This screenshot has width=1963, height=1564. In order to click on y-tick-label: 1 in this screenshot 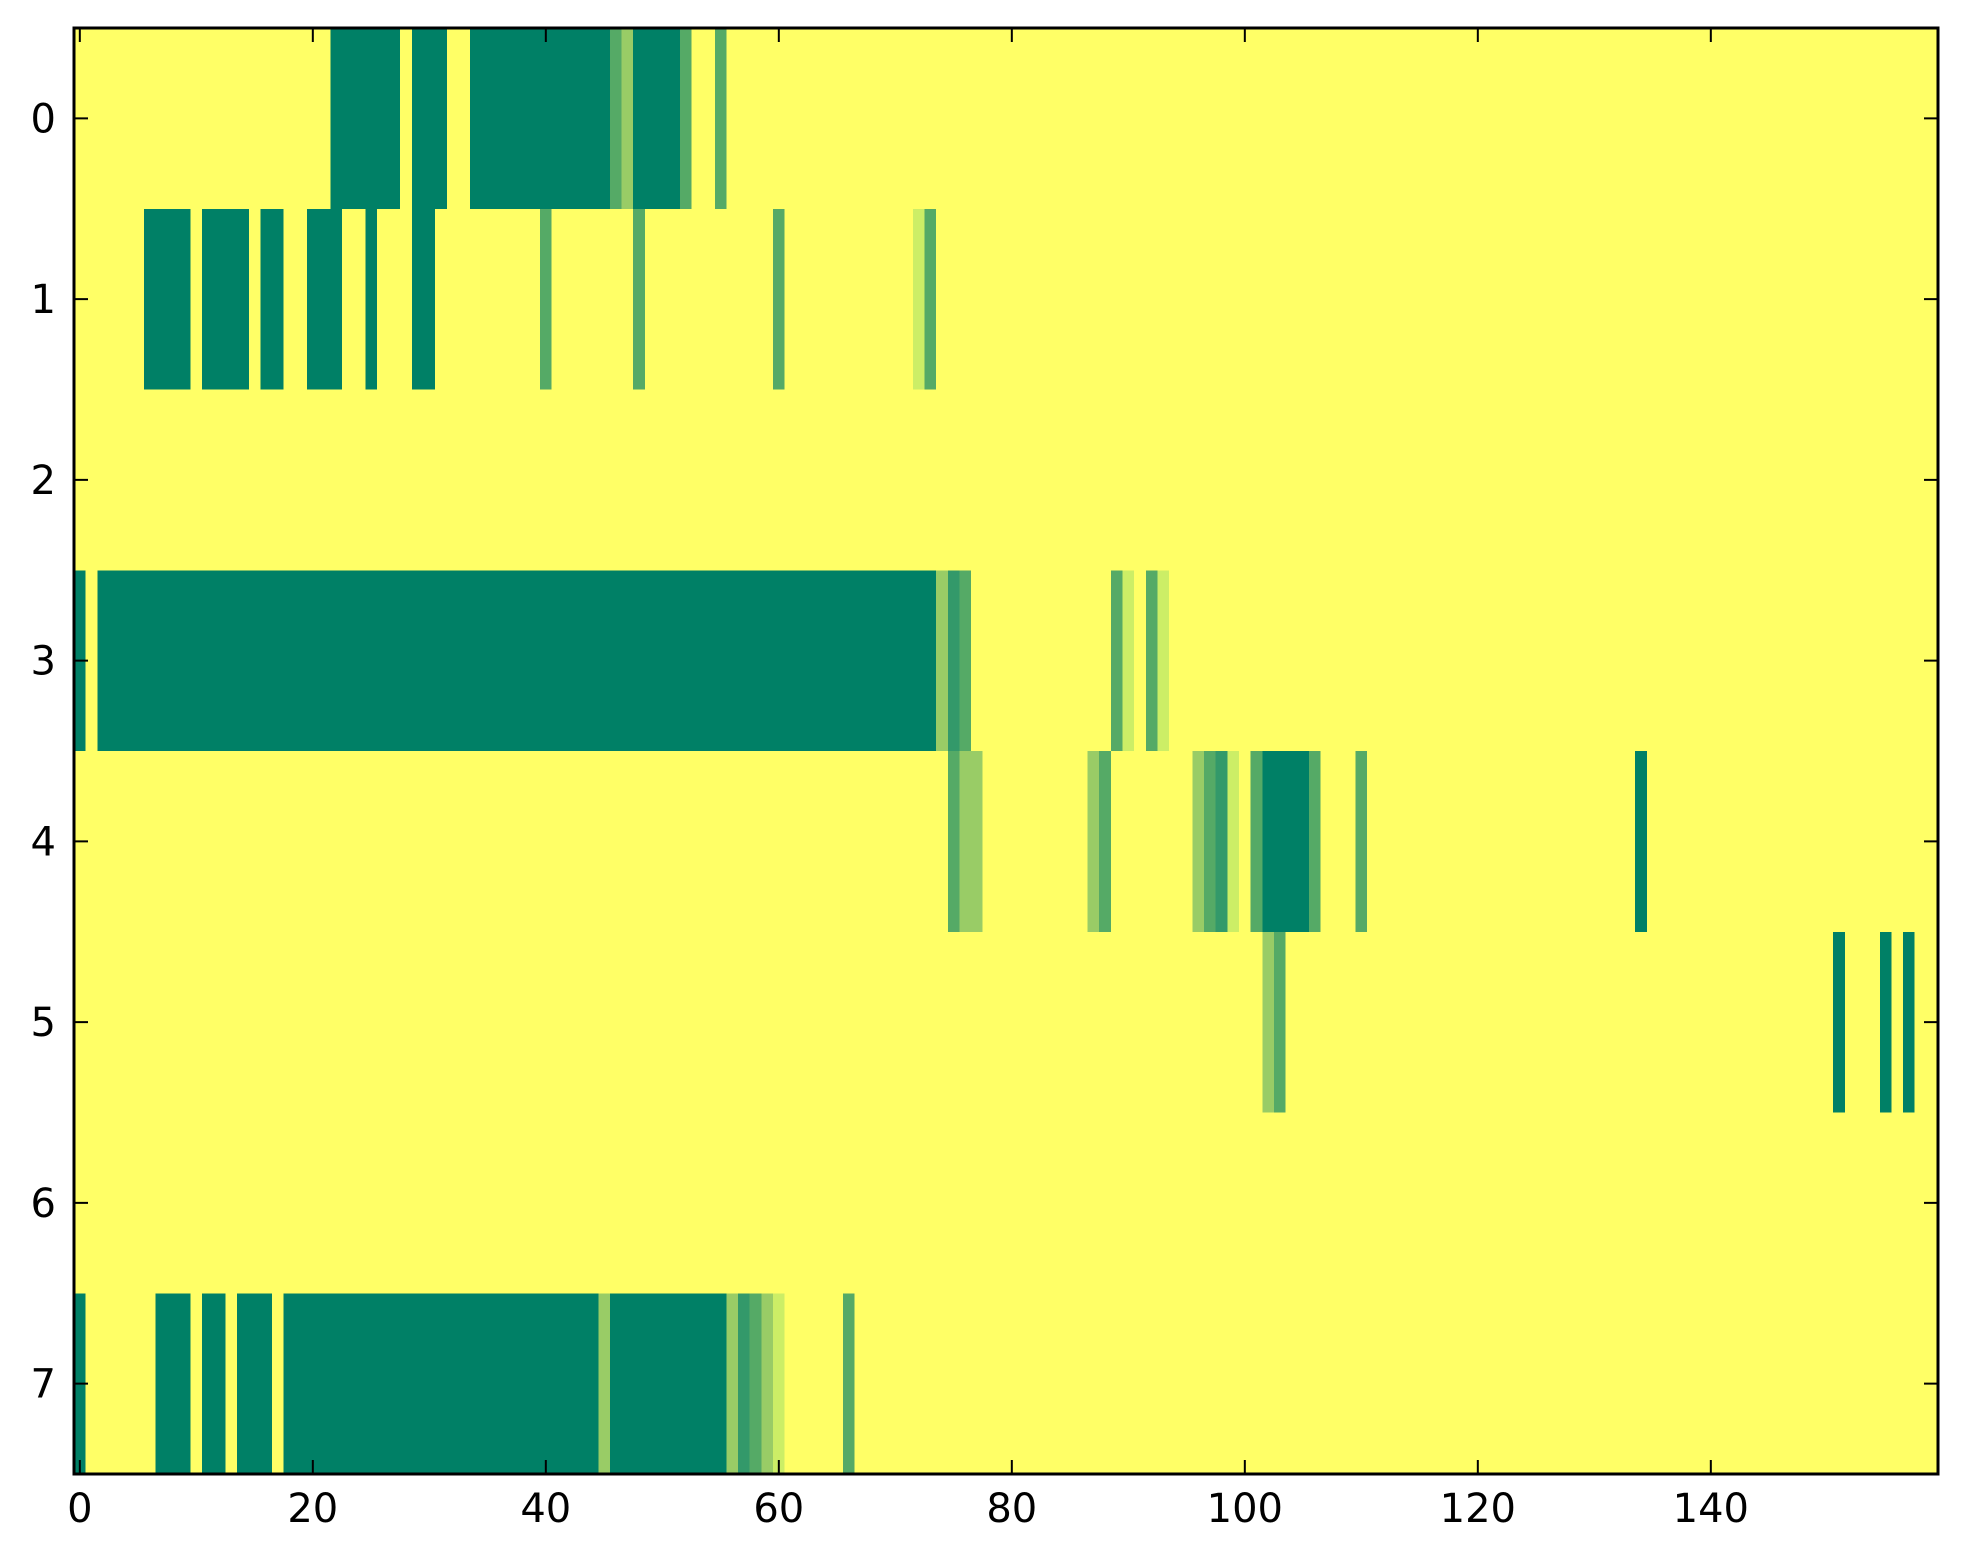, I will do `click(43, 300)`.